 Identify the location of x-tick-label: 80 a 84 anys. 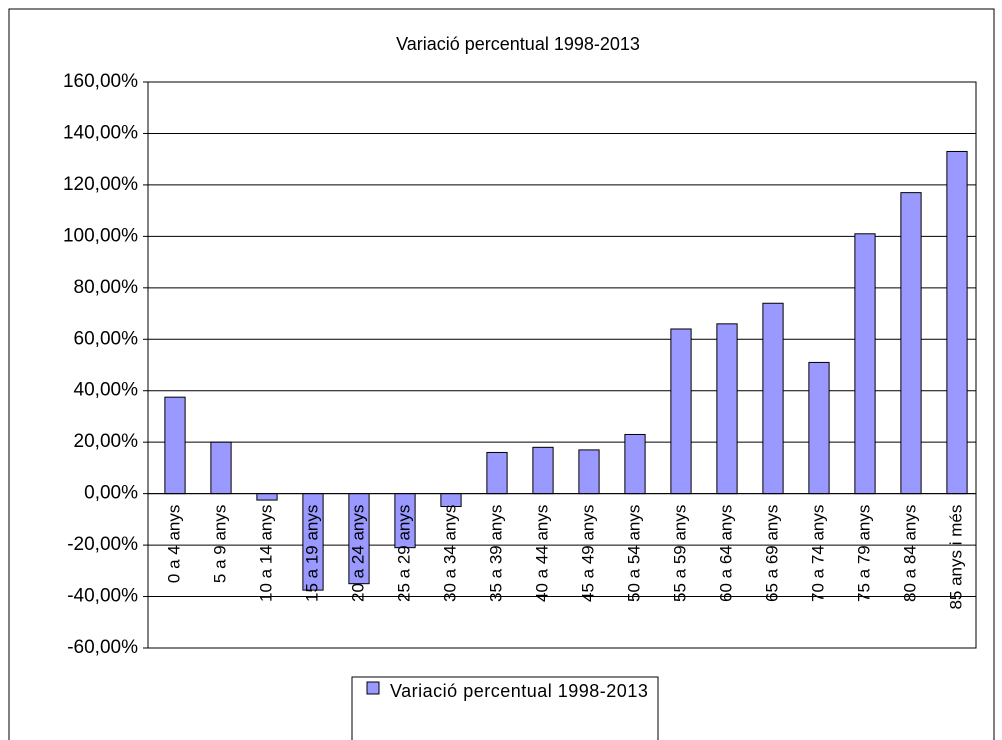
(909, 553).